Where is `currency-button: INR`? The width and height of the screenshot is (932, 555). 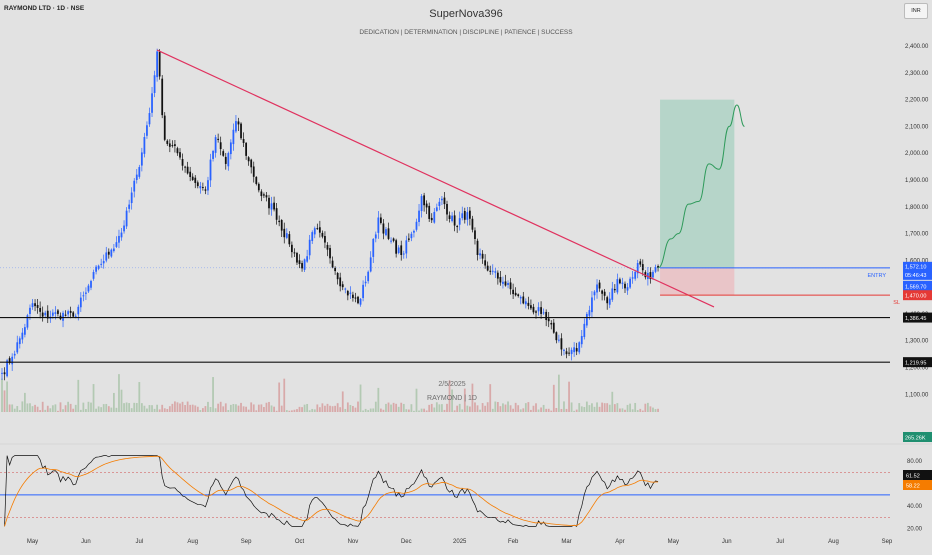
currency-button: INR is located at coordinates (916, 11).